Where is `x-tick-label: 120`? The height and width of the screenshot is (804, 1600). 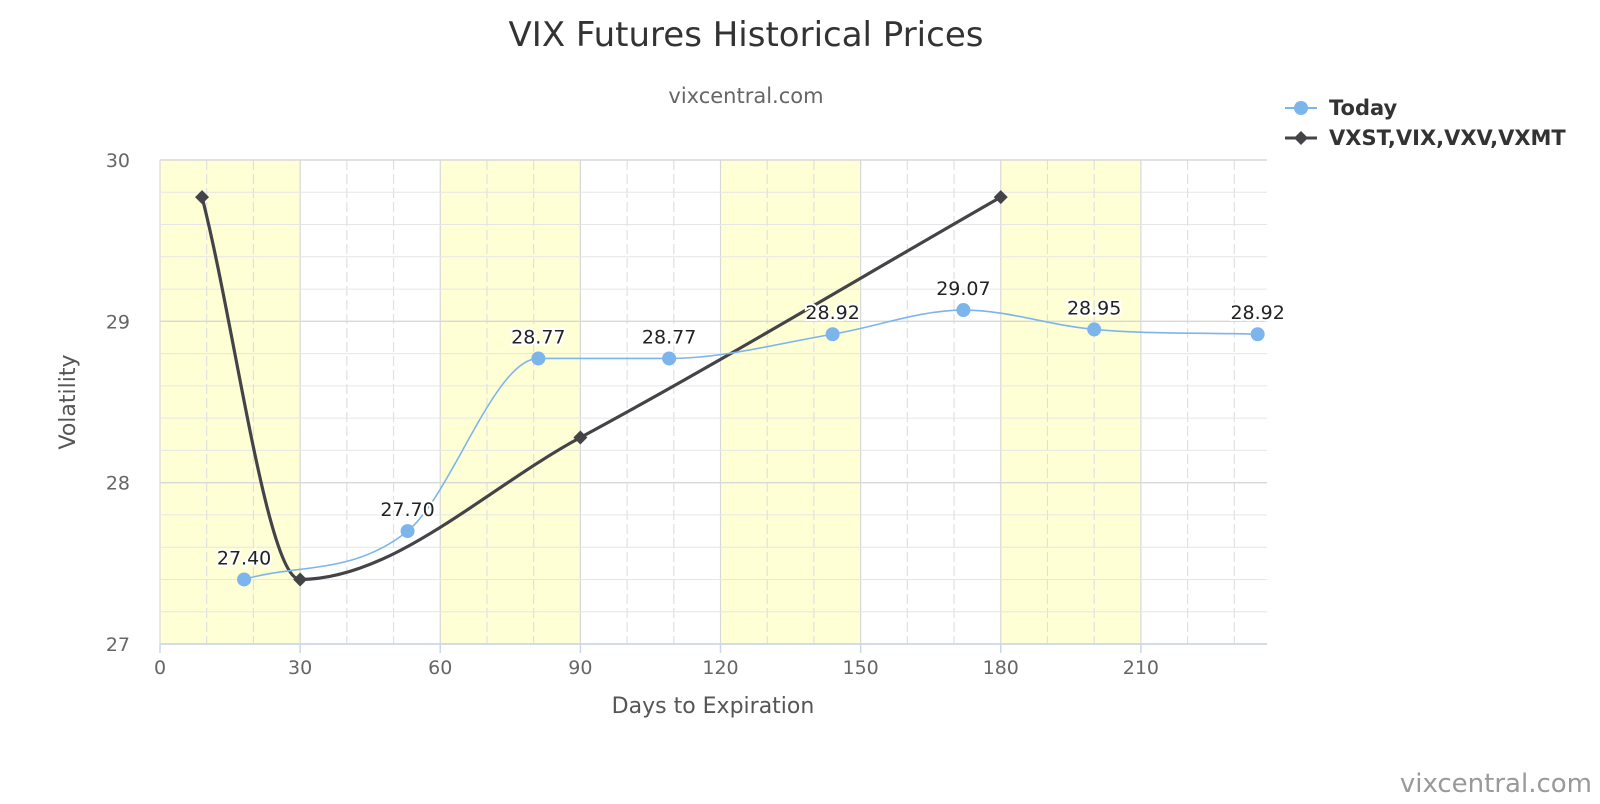 x-tick-label: 120 is located at coordinates (720, 668).